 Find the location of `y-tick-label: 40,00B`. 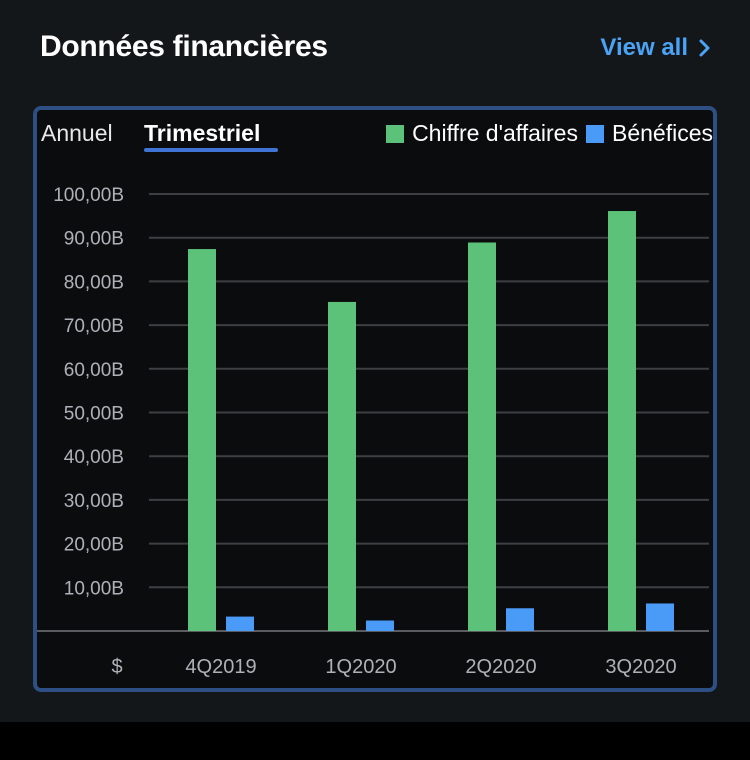

y-tick-label: 40,00B is located at coordinates (94, 457).